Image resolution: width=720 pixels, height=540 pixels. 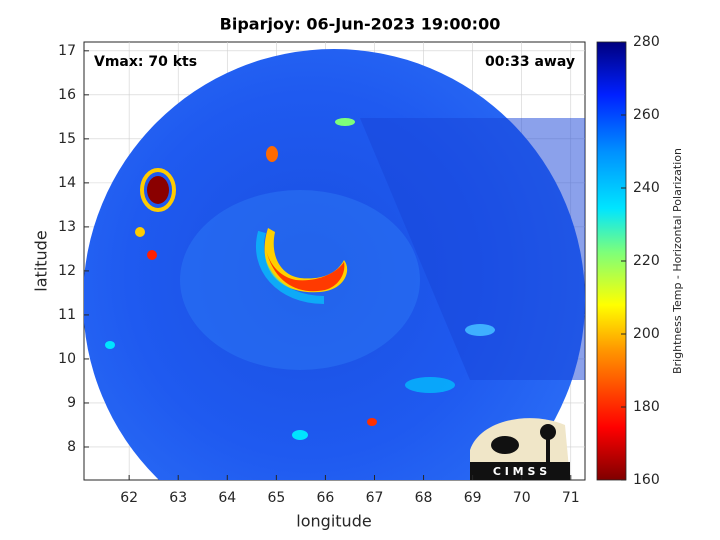 I want to click on x-tick-label: 65, so click(x=276, y=498).